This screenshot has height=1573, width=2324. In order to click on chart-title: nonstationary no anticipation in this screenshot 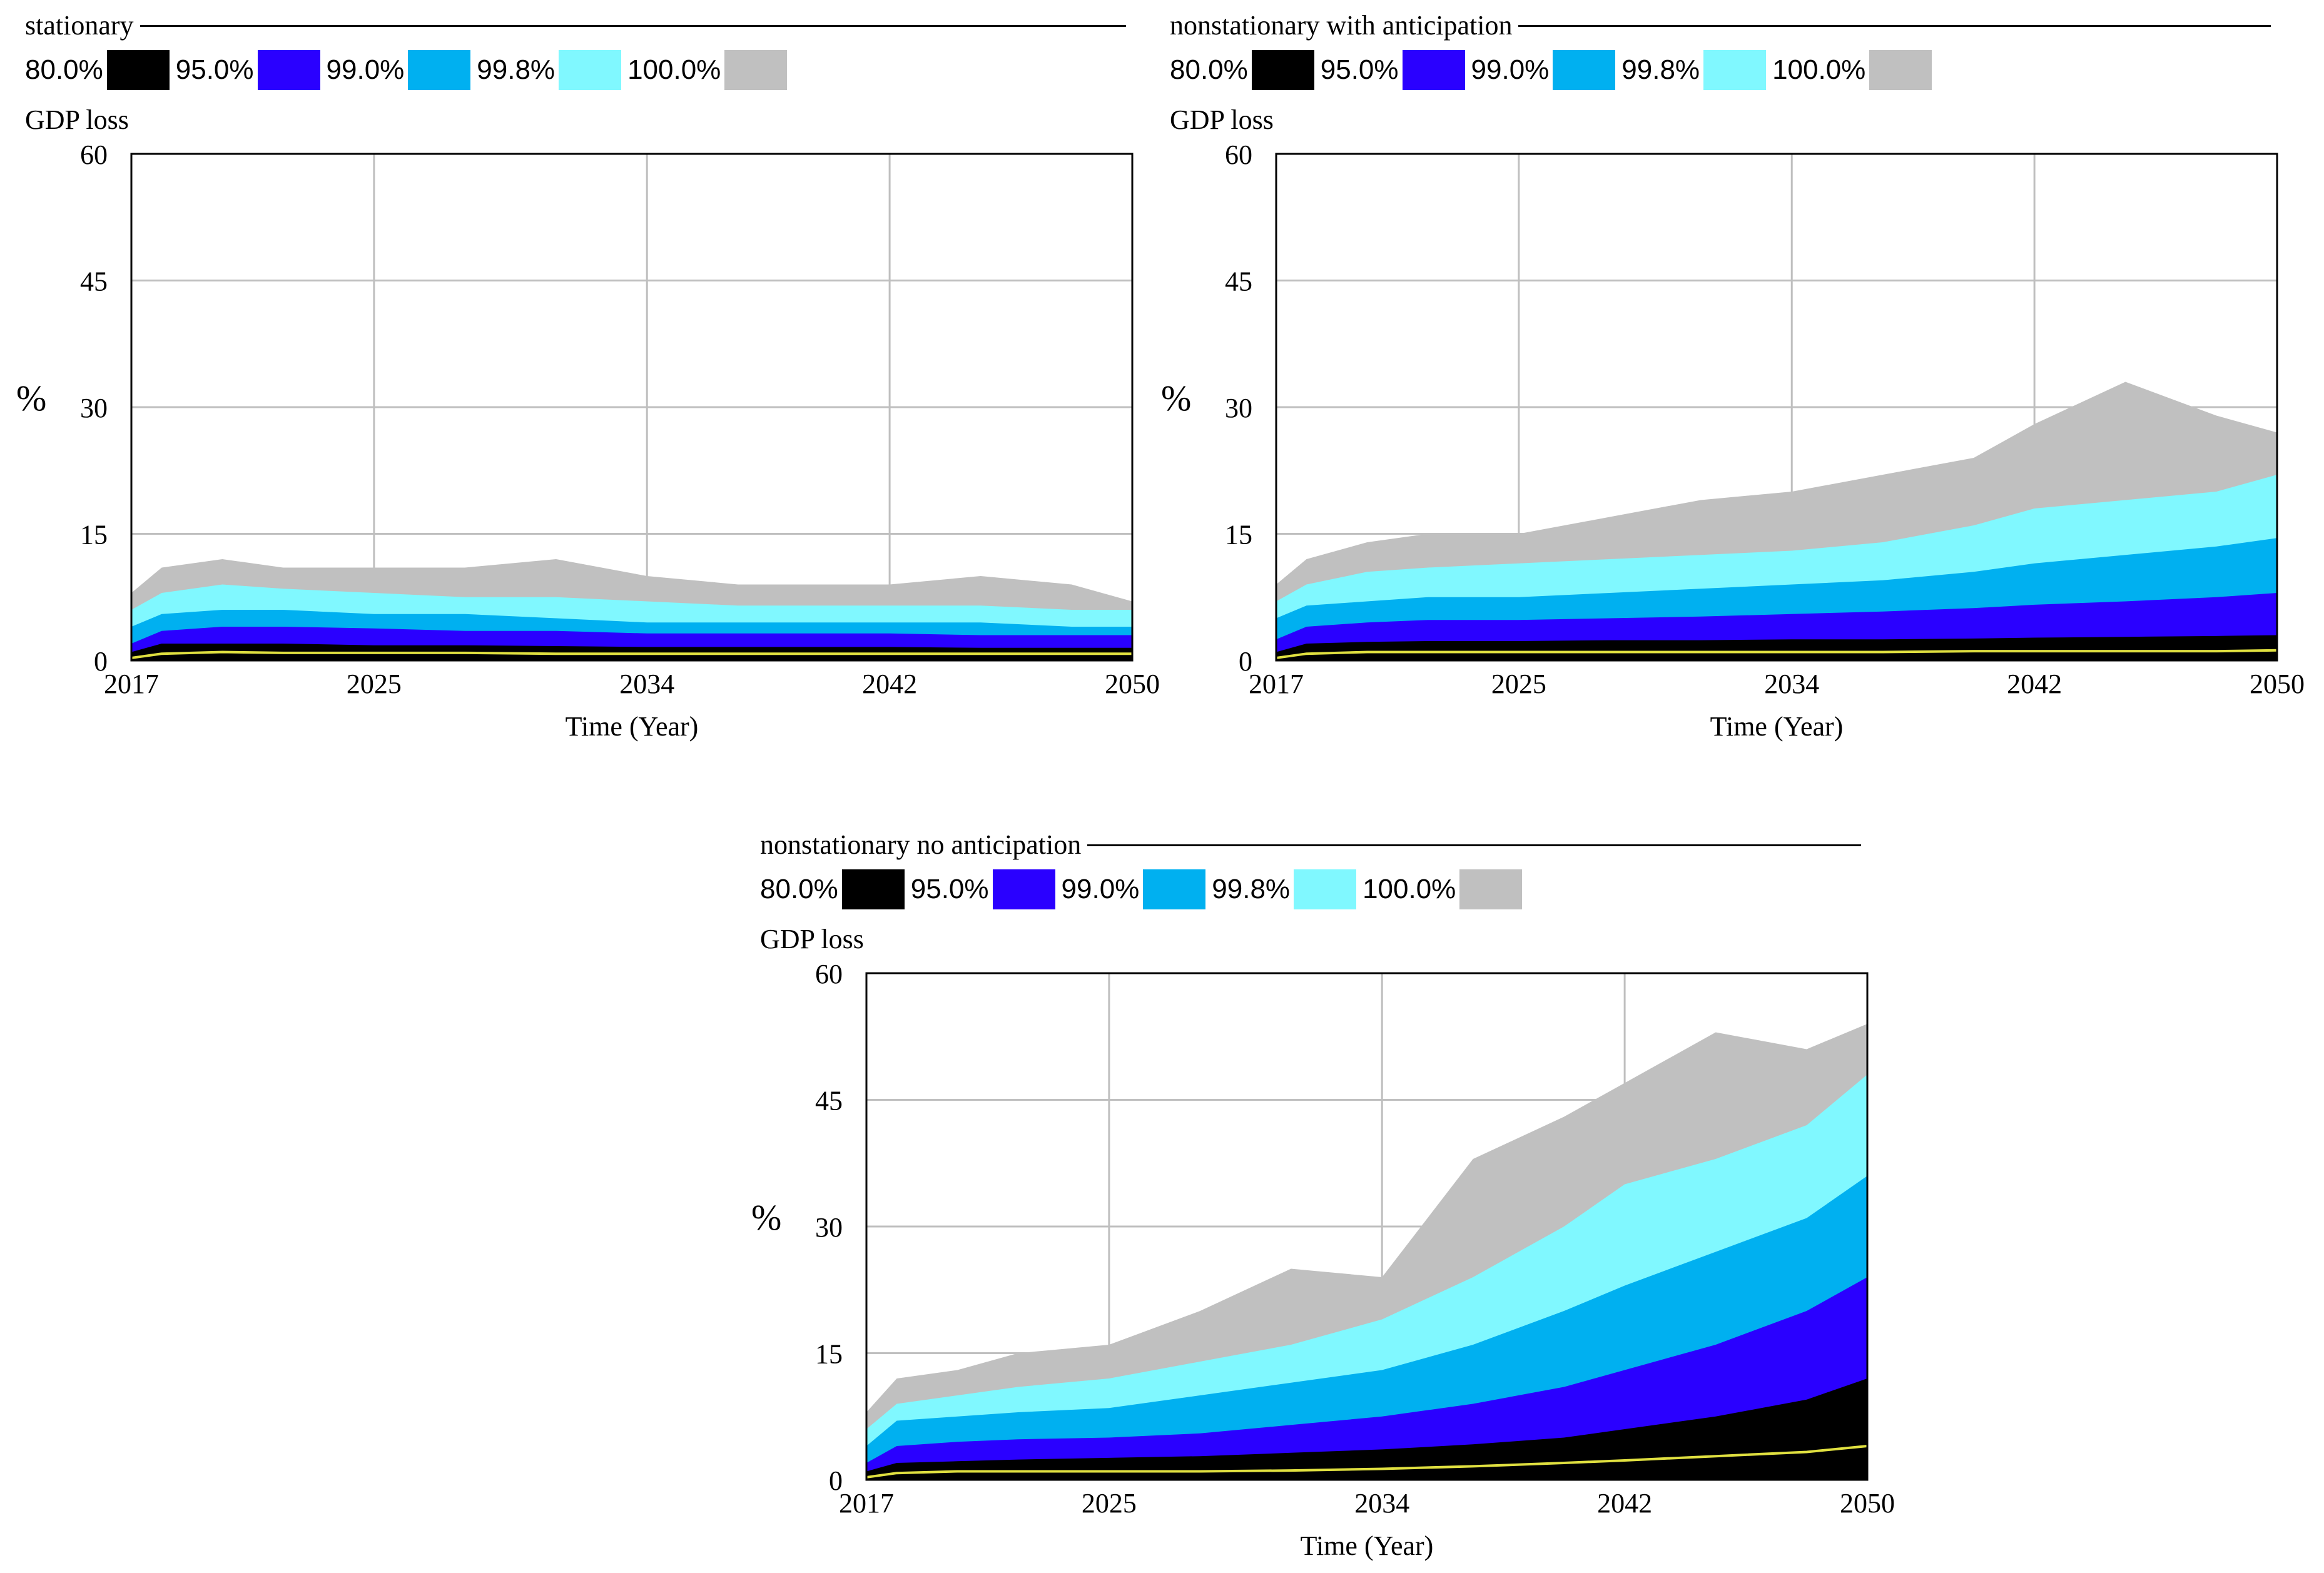, I will do `click(924, 845)`.